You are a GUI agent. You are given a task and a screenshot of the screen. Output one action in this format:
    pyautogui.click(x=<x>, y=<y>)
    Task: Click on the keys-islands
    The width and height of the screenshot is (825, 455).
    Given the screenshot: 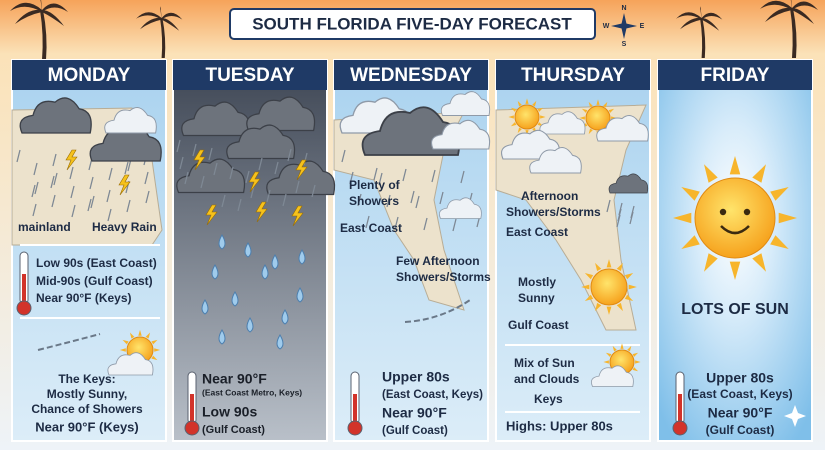 What is the action you would take?
    pyautogui.click(x=69, y=342)
    